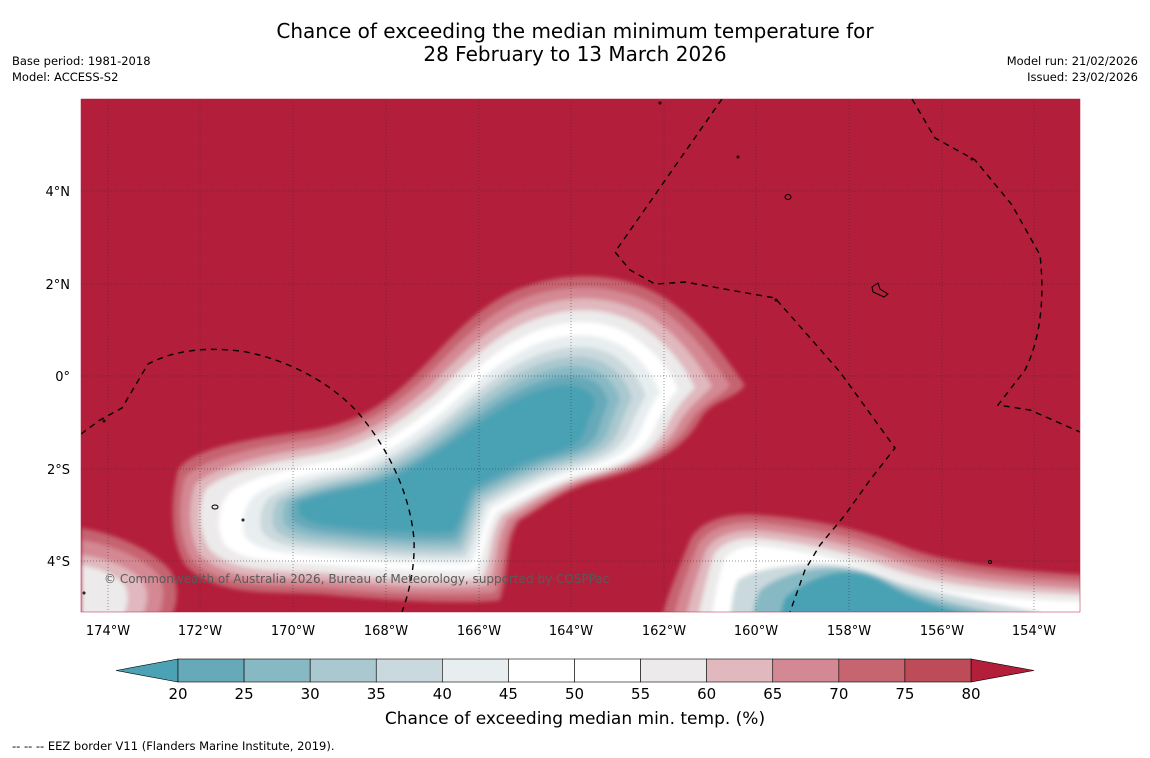 The height and width of the screenshot is (758, 1150). What do you see at coordinates (386, 631) in the screenshot?
I see `lon-label: 168°W` at bounding box center [386, 631].